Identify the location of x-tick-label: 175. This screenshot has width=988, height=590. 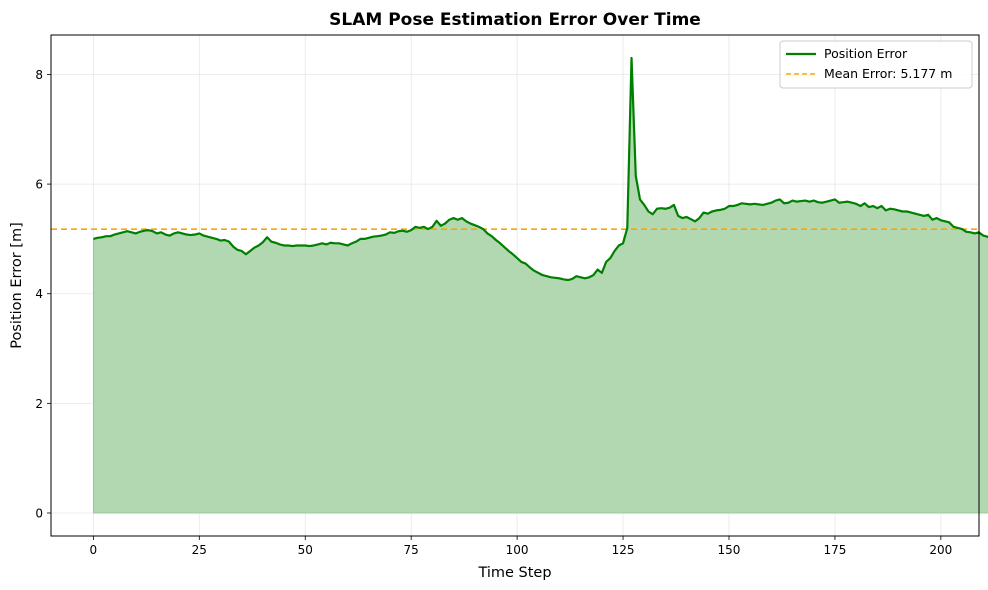
(834, 550).